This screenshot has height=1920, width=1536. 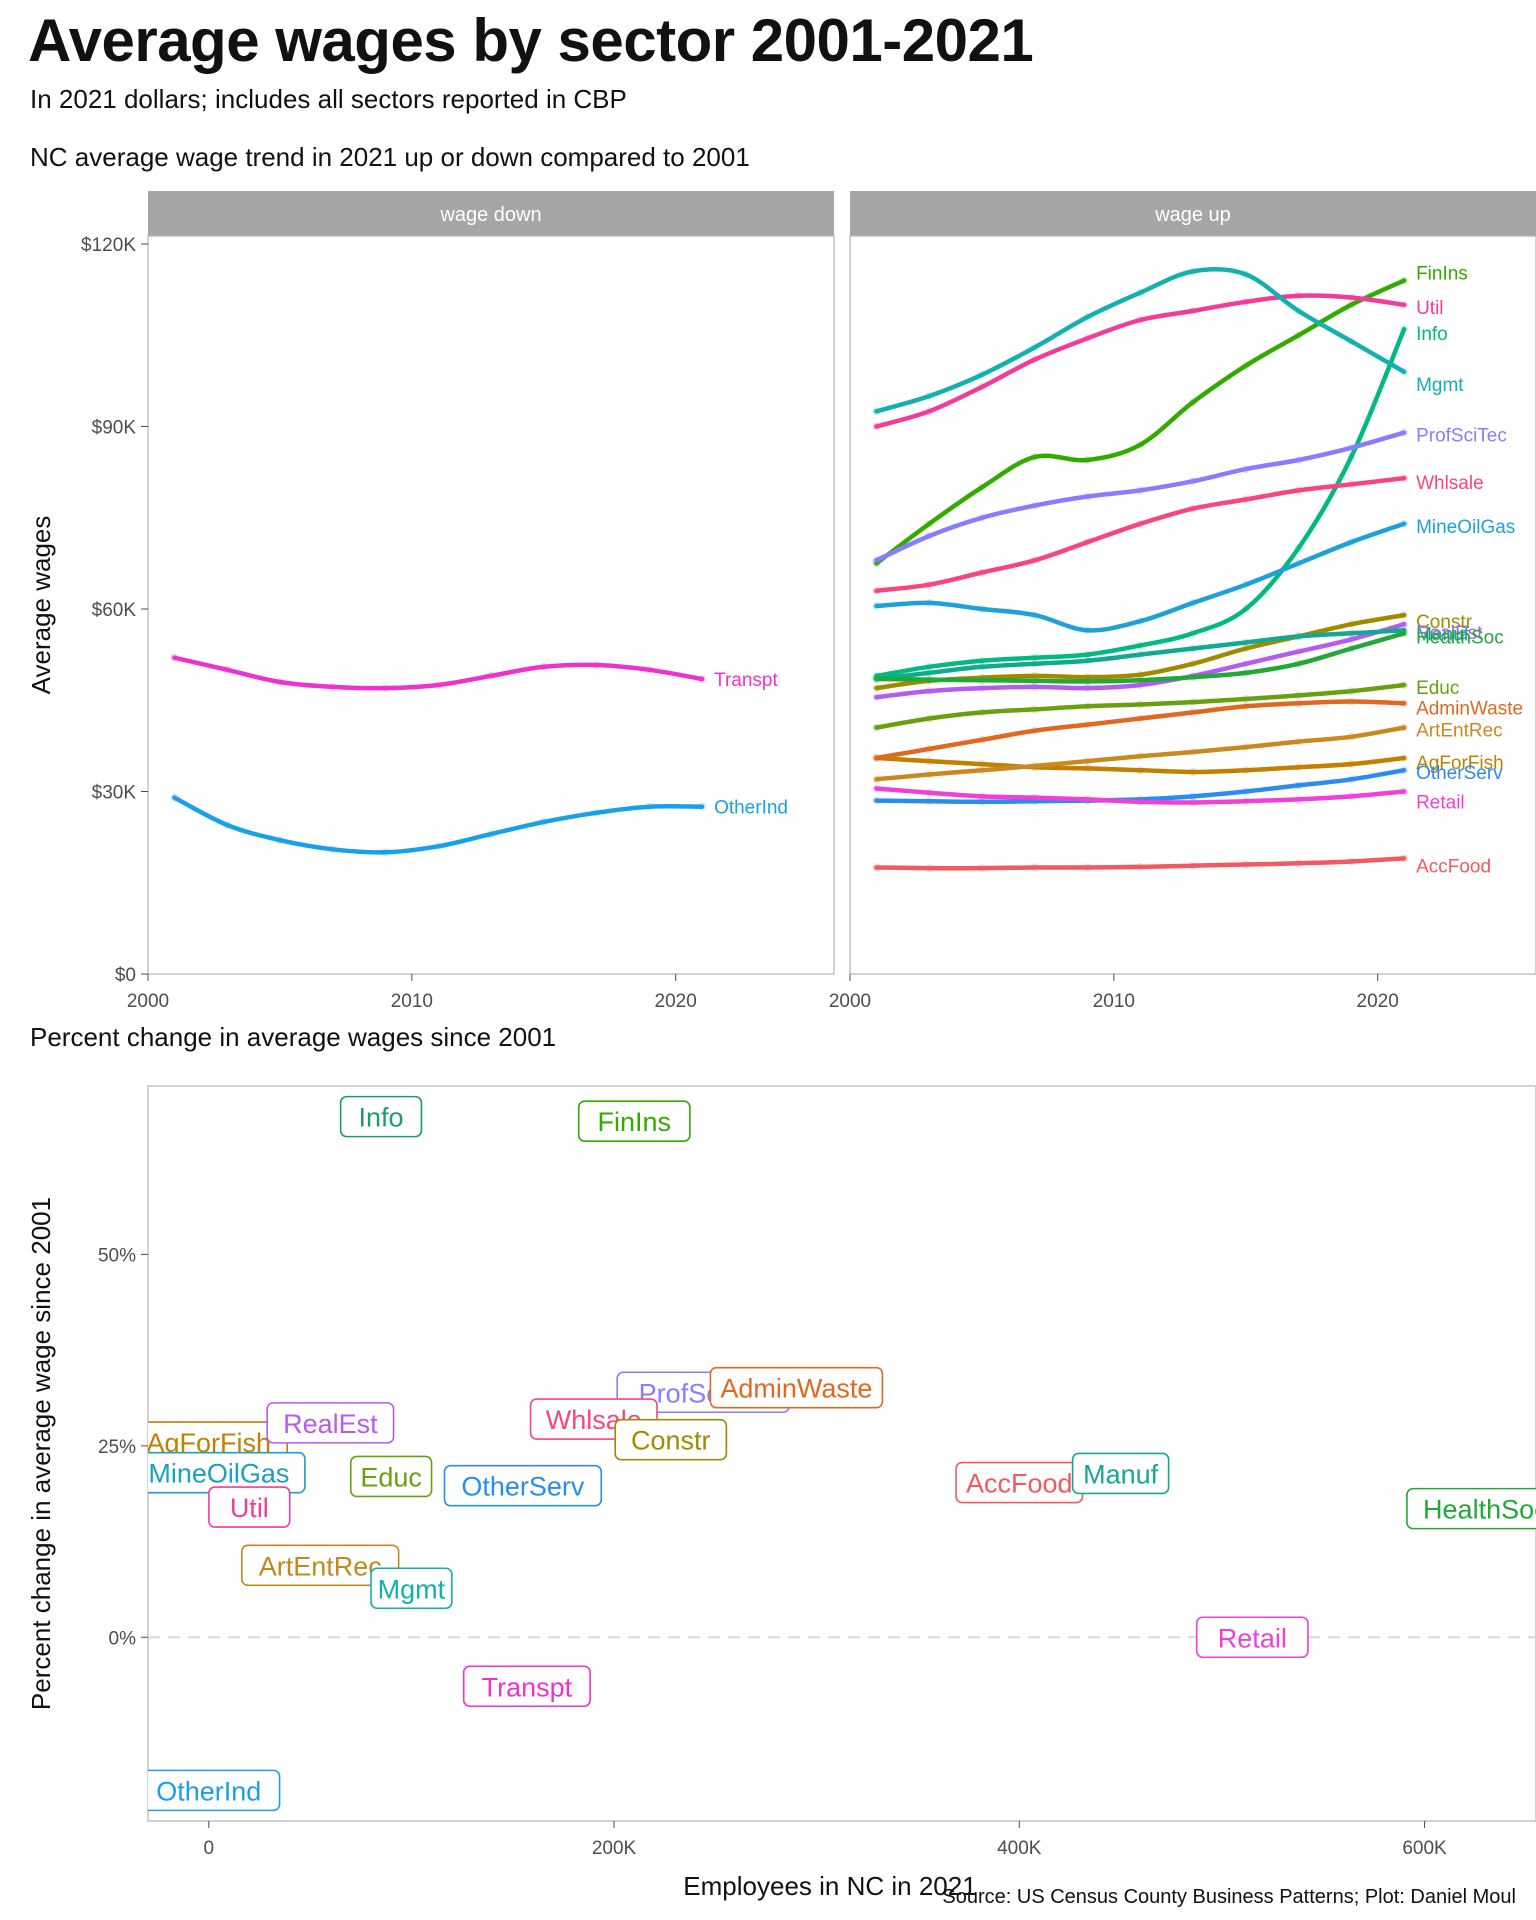 I want to click on point-label-util: Util, so click(x=249, y=1507).